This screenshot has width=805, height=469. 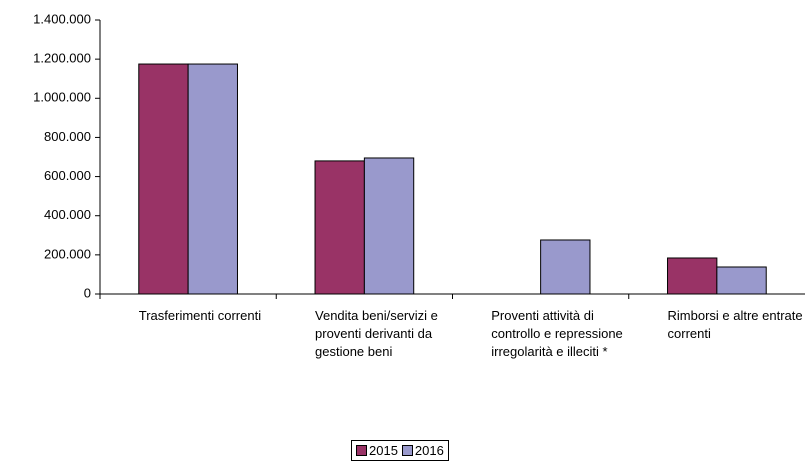 What do you see at coordinates (735, 324) in the screenshot?
I see `x-tick-label: Rimborsi e altre entrate correnti` at bounding box center [735, 324].